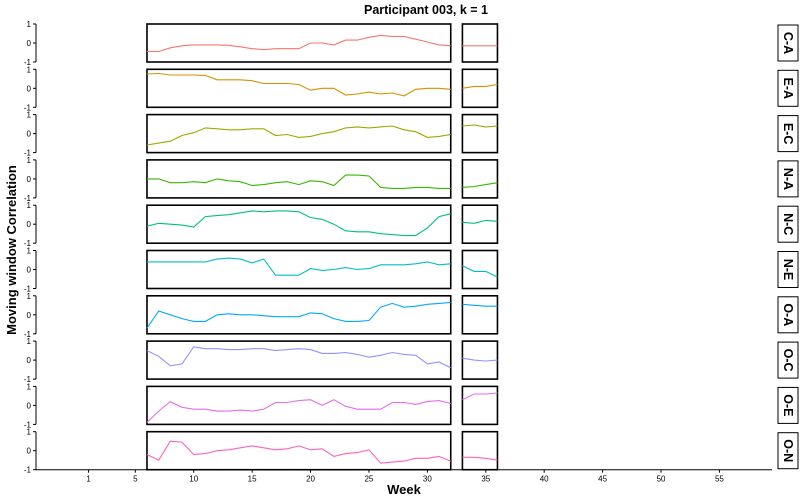 The image size is (800, 500). I want to click on facet-label: E-A, so click(788, 89).